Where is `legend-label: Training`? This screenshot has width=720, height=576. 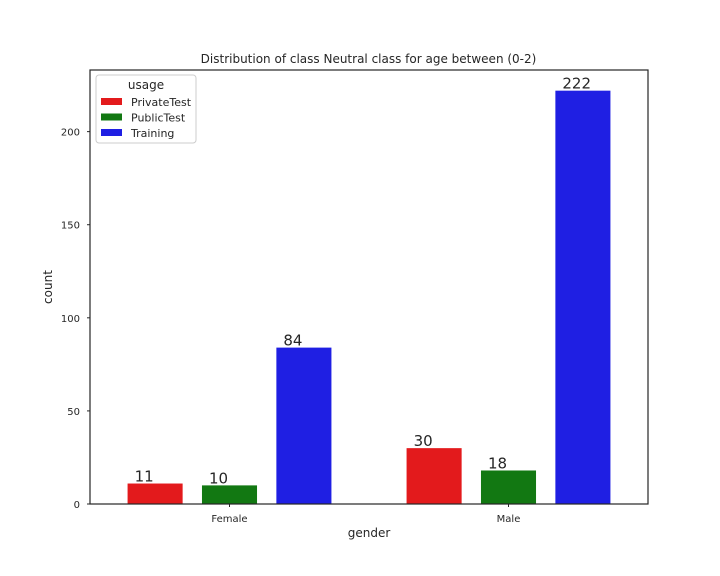 legend-label: Training is located at coordinates (152, 133).